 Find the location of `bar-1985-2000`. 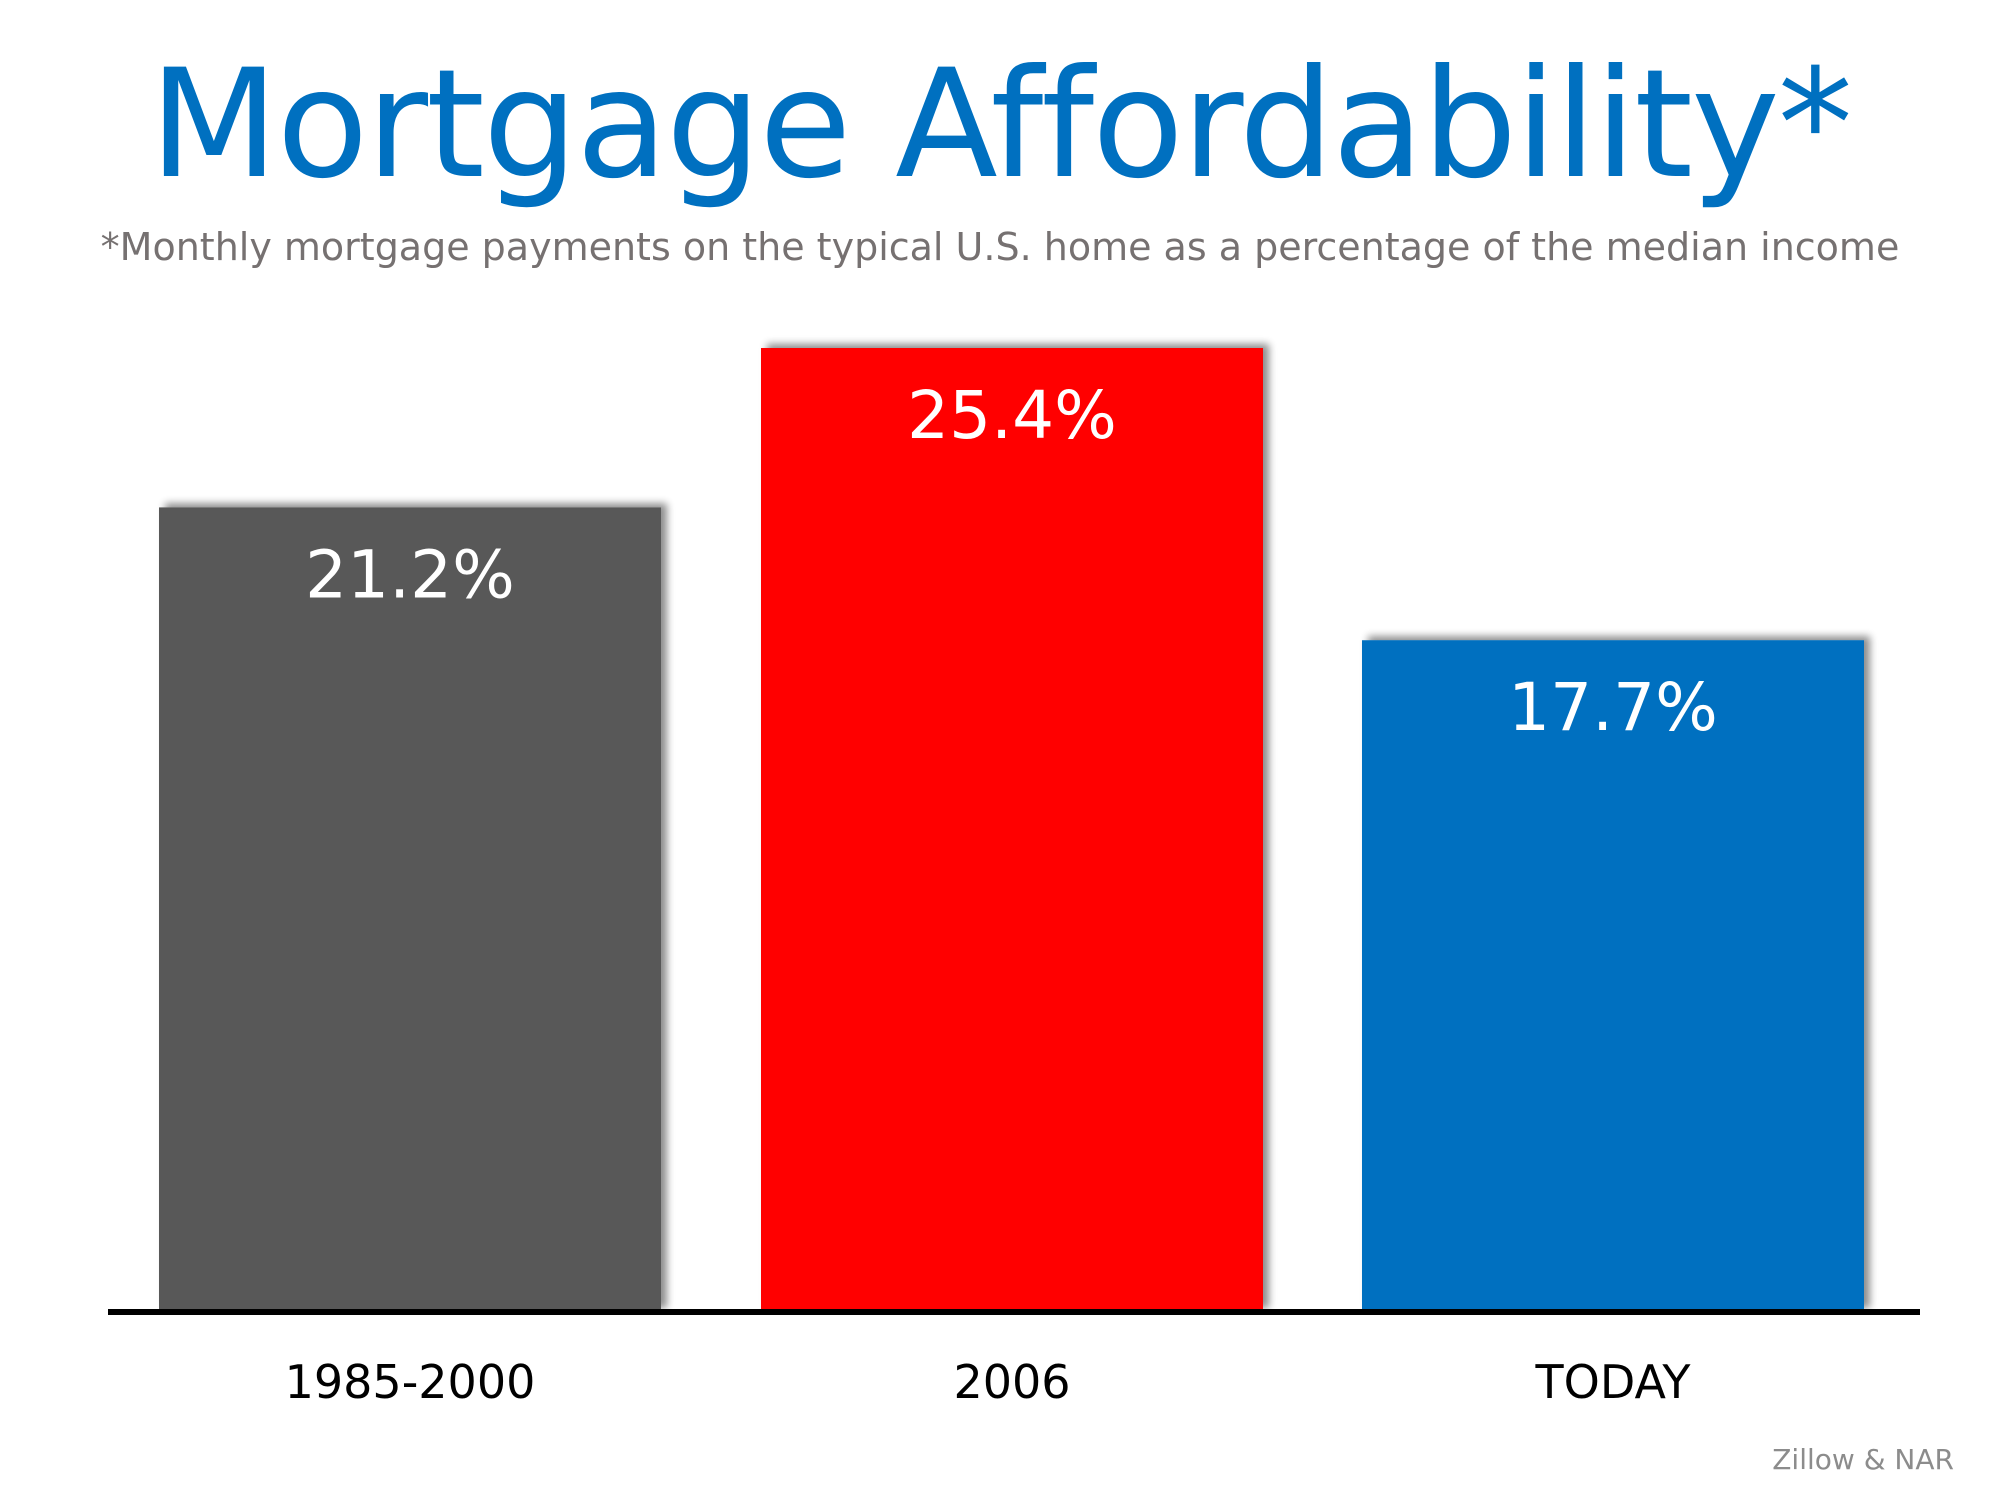

bar-1985-2000 is located at coordinates (410, 909).